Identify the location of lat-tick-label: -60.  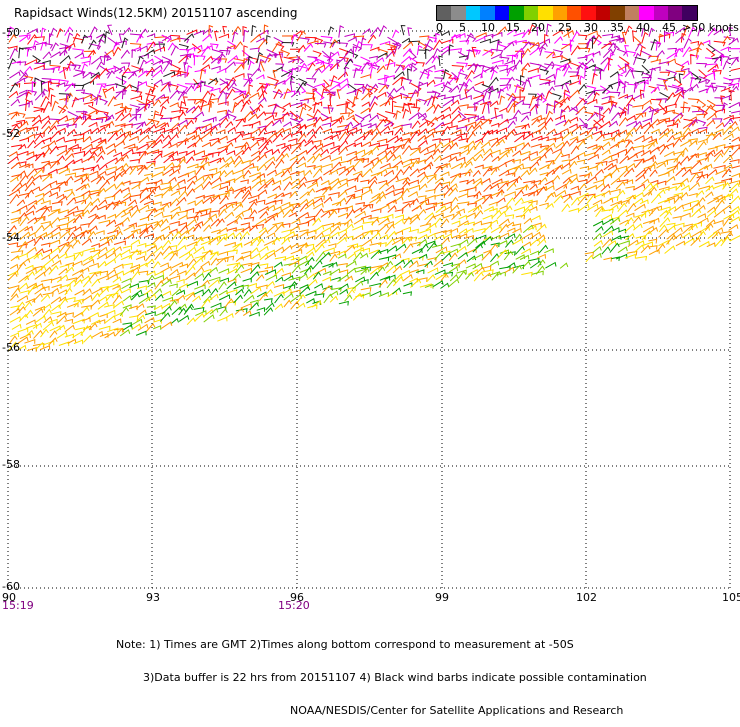
(11, 586).